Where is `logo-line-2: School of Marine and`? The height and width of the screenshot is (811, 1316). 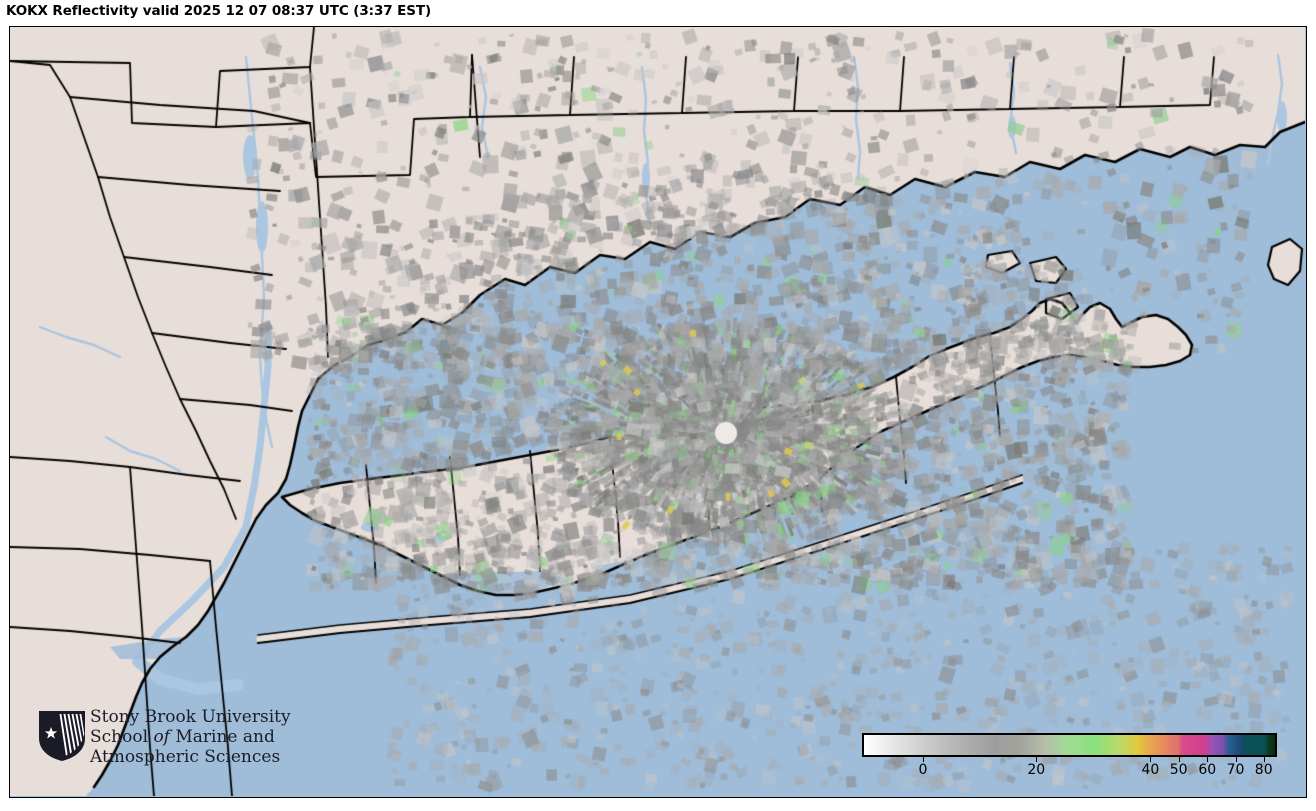
logo-line-2: School of Marine and is located at coordinates (197, 737).